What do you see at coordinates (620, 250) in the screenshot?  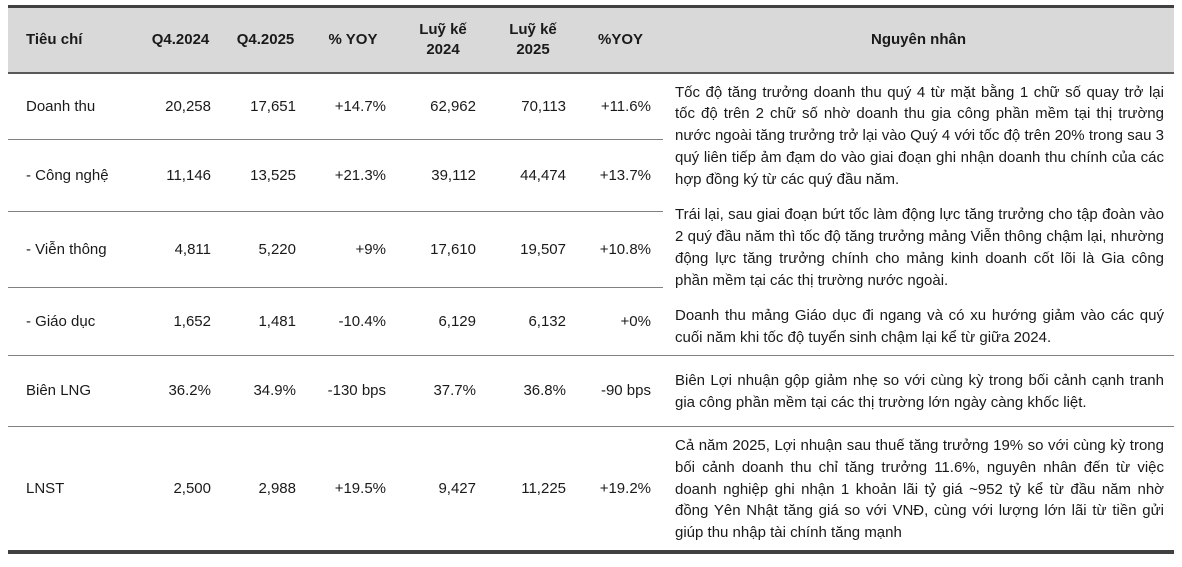 I see `table-cell: +10.8%` at bounding box center [620, 250].